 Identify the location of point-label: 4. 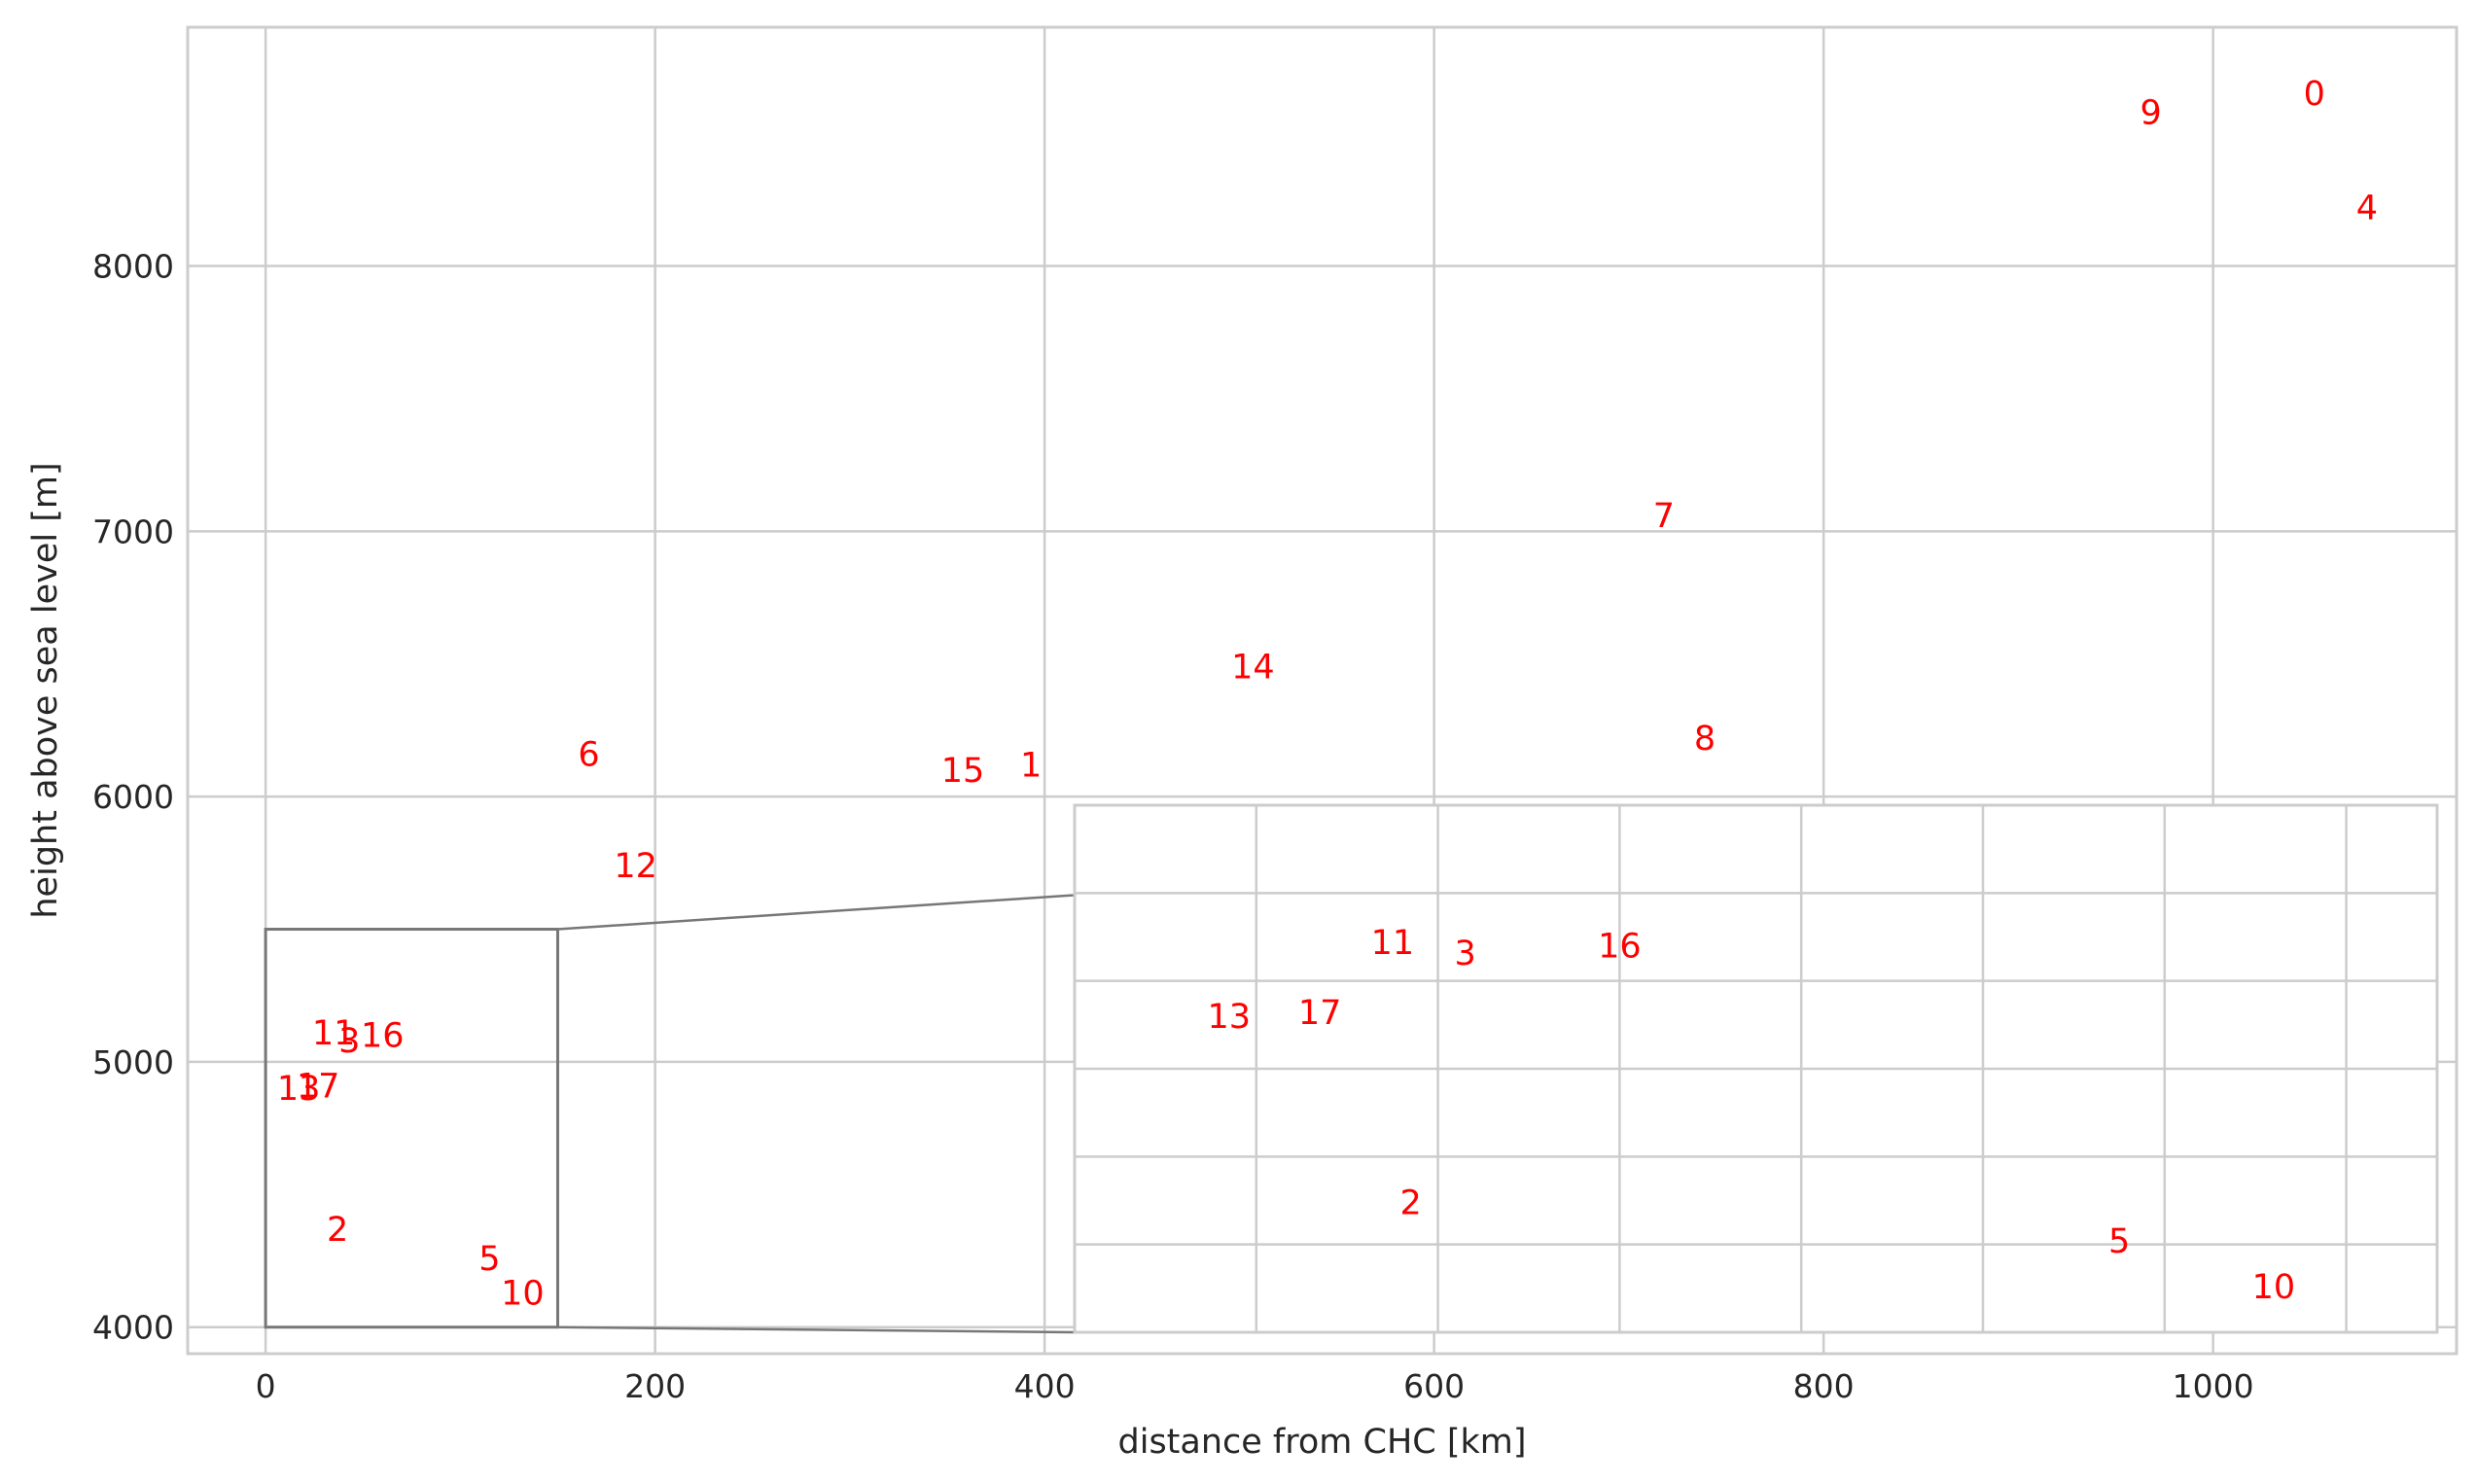
(2367, 210).